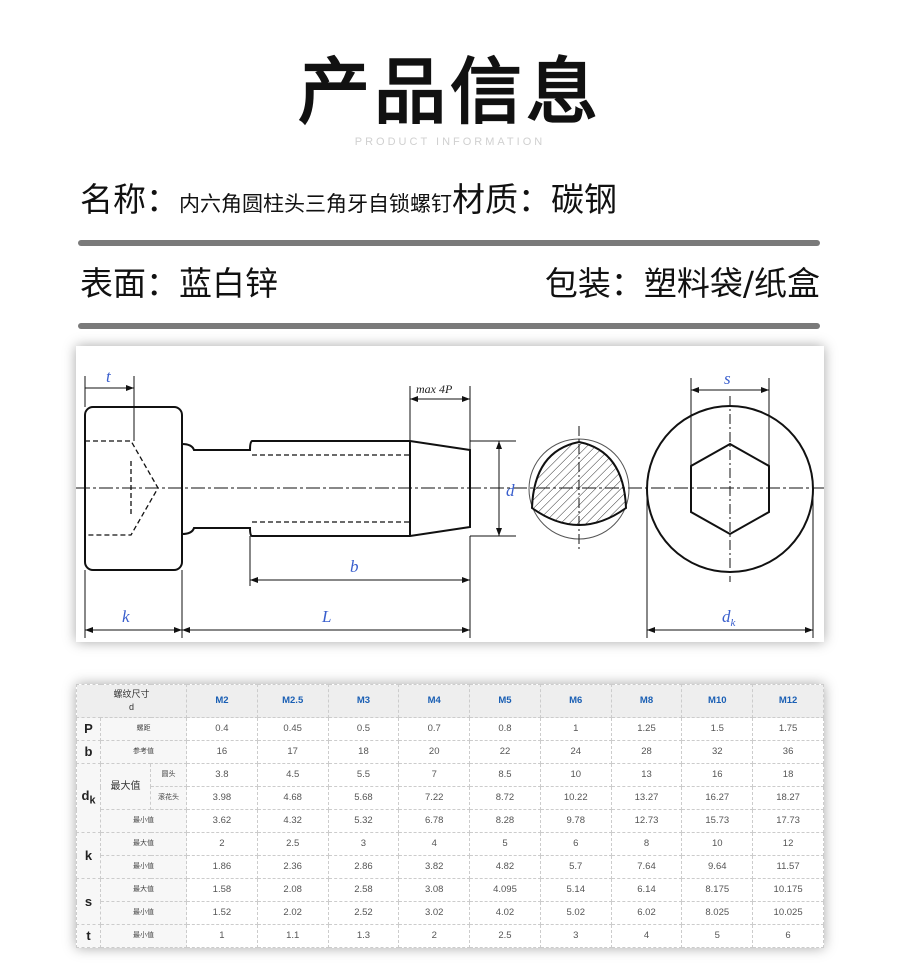  Describe the element at coordinates (228, 283) in the screenshot. I see `surface-value: 蓝白锌` at that location.